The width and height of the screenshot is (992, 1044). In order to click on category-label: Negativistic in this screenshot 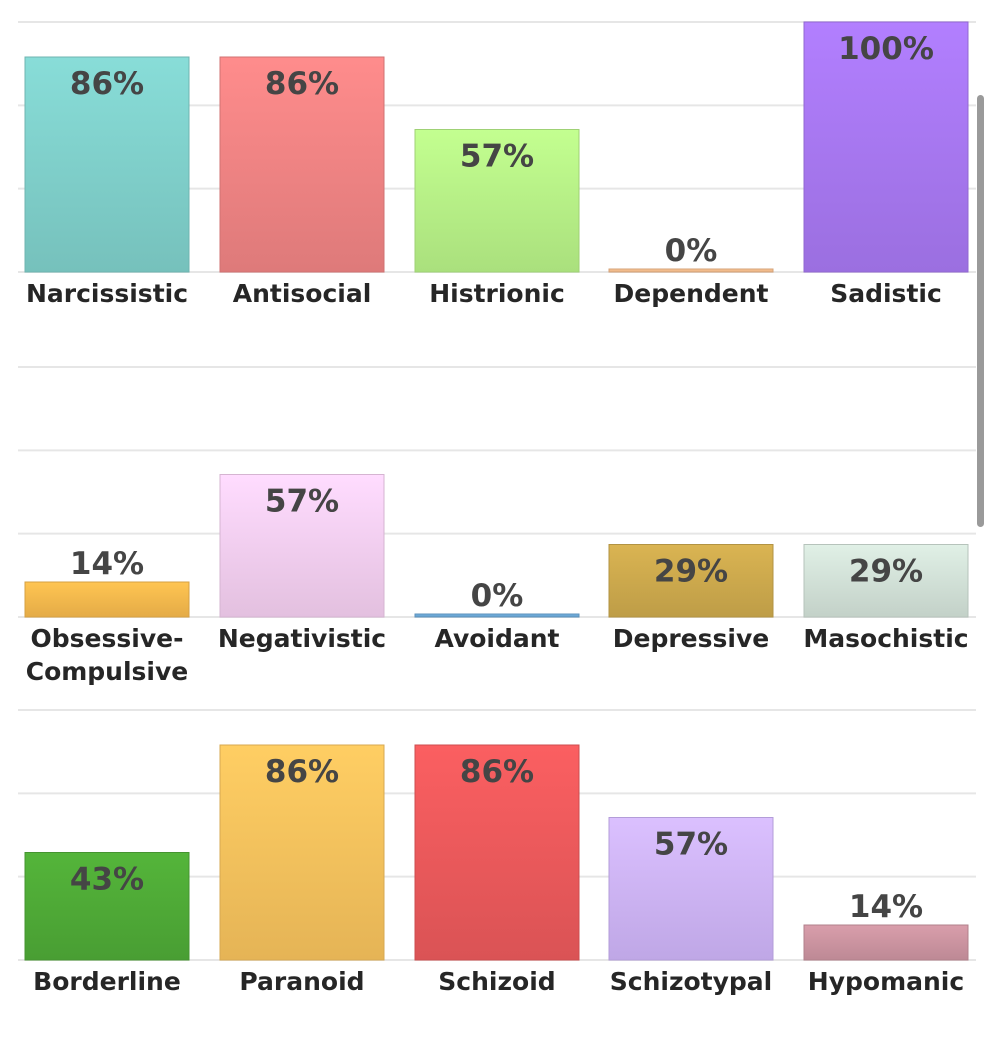, I will do `click(302, 638)`.